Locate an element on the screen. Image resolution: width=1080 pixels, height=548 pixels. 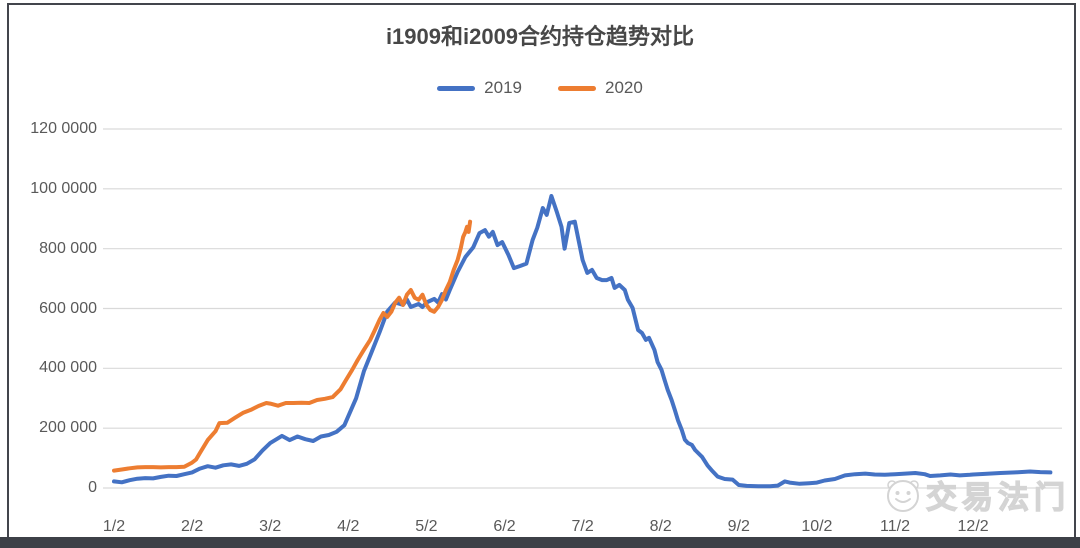
x-tick-label: 12/2 is located at coordinates (973, 526).